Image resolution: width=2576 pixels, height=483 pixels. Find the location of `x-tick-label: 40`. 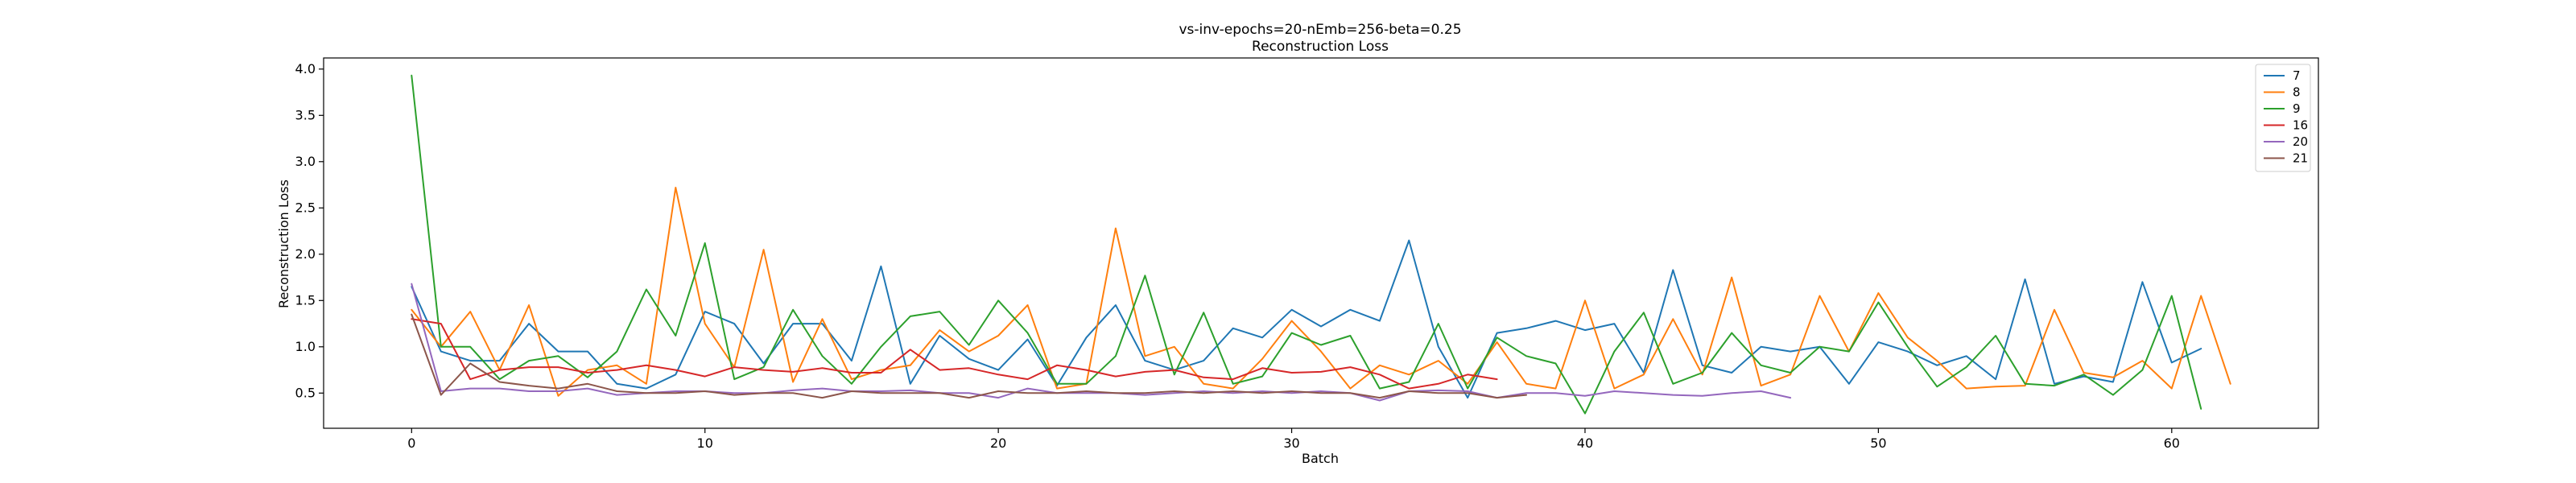

x-tick-label: 40 is located at coordinates (1585, 443).